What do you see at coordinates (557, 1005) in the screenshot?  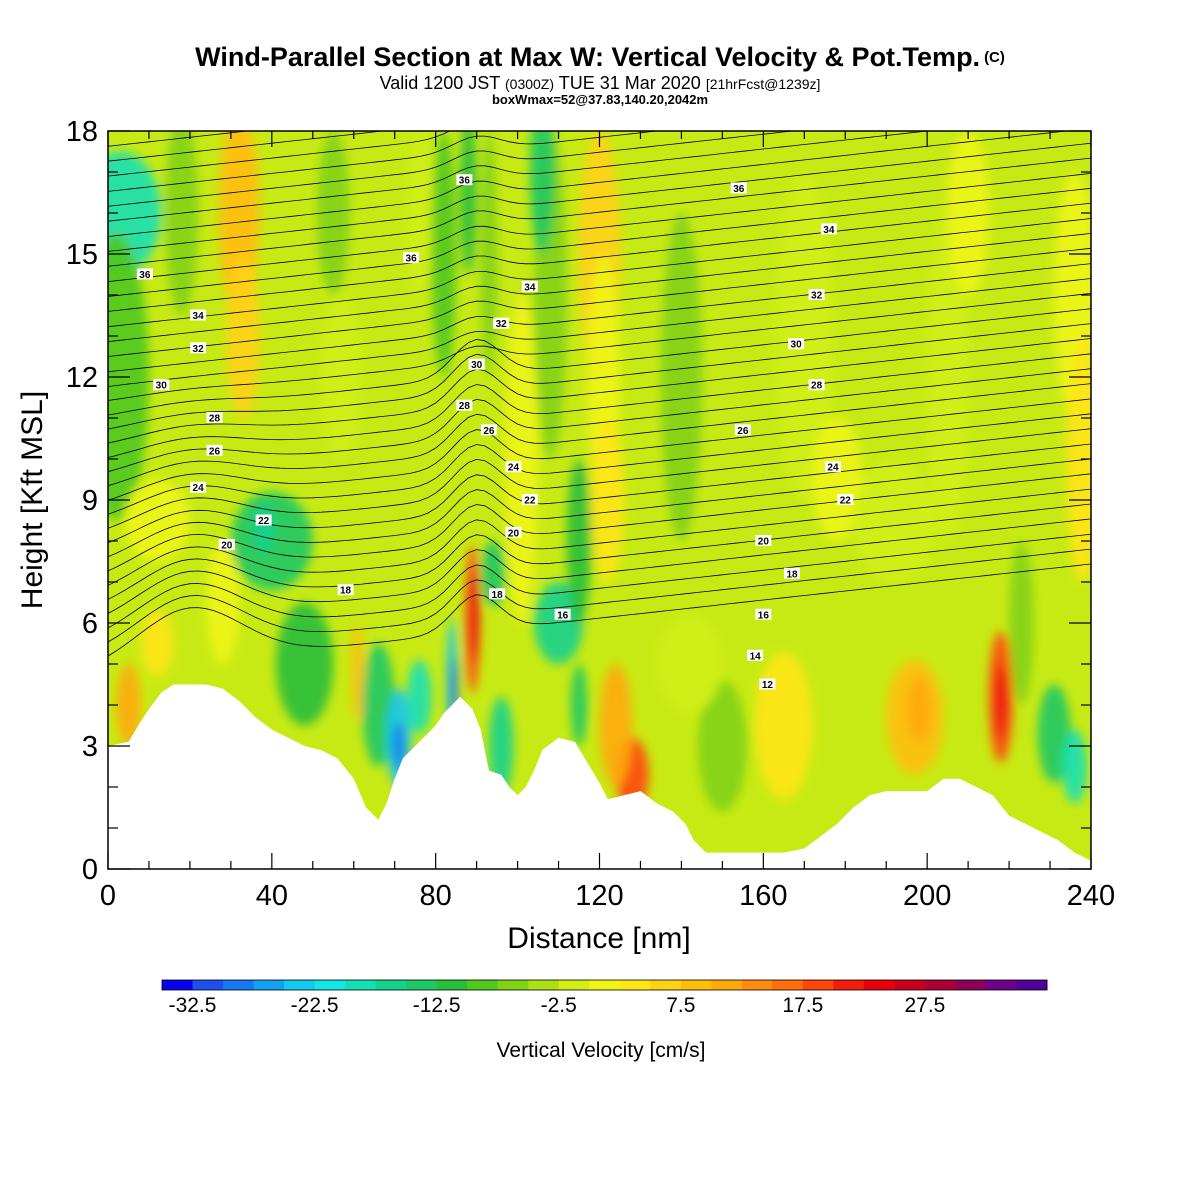 I see `colorbar-labels: -32.5 -22.5 -12.5 -2.5 7.5 17.5 27.5` at bounding box center [557, 1005].